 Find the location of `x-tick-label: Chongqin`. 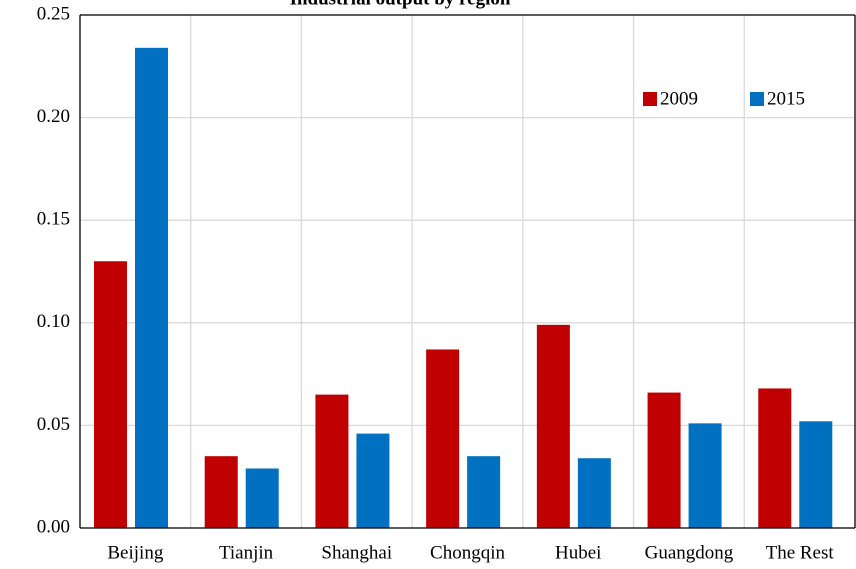

x-tick-label: Chongqin is located at coordinates (467, 552).